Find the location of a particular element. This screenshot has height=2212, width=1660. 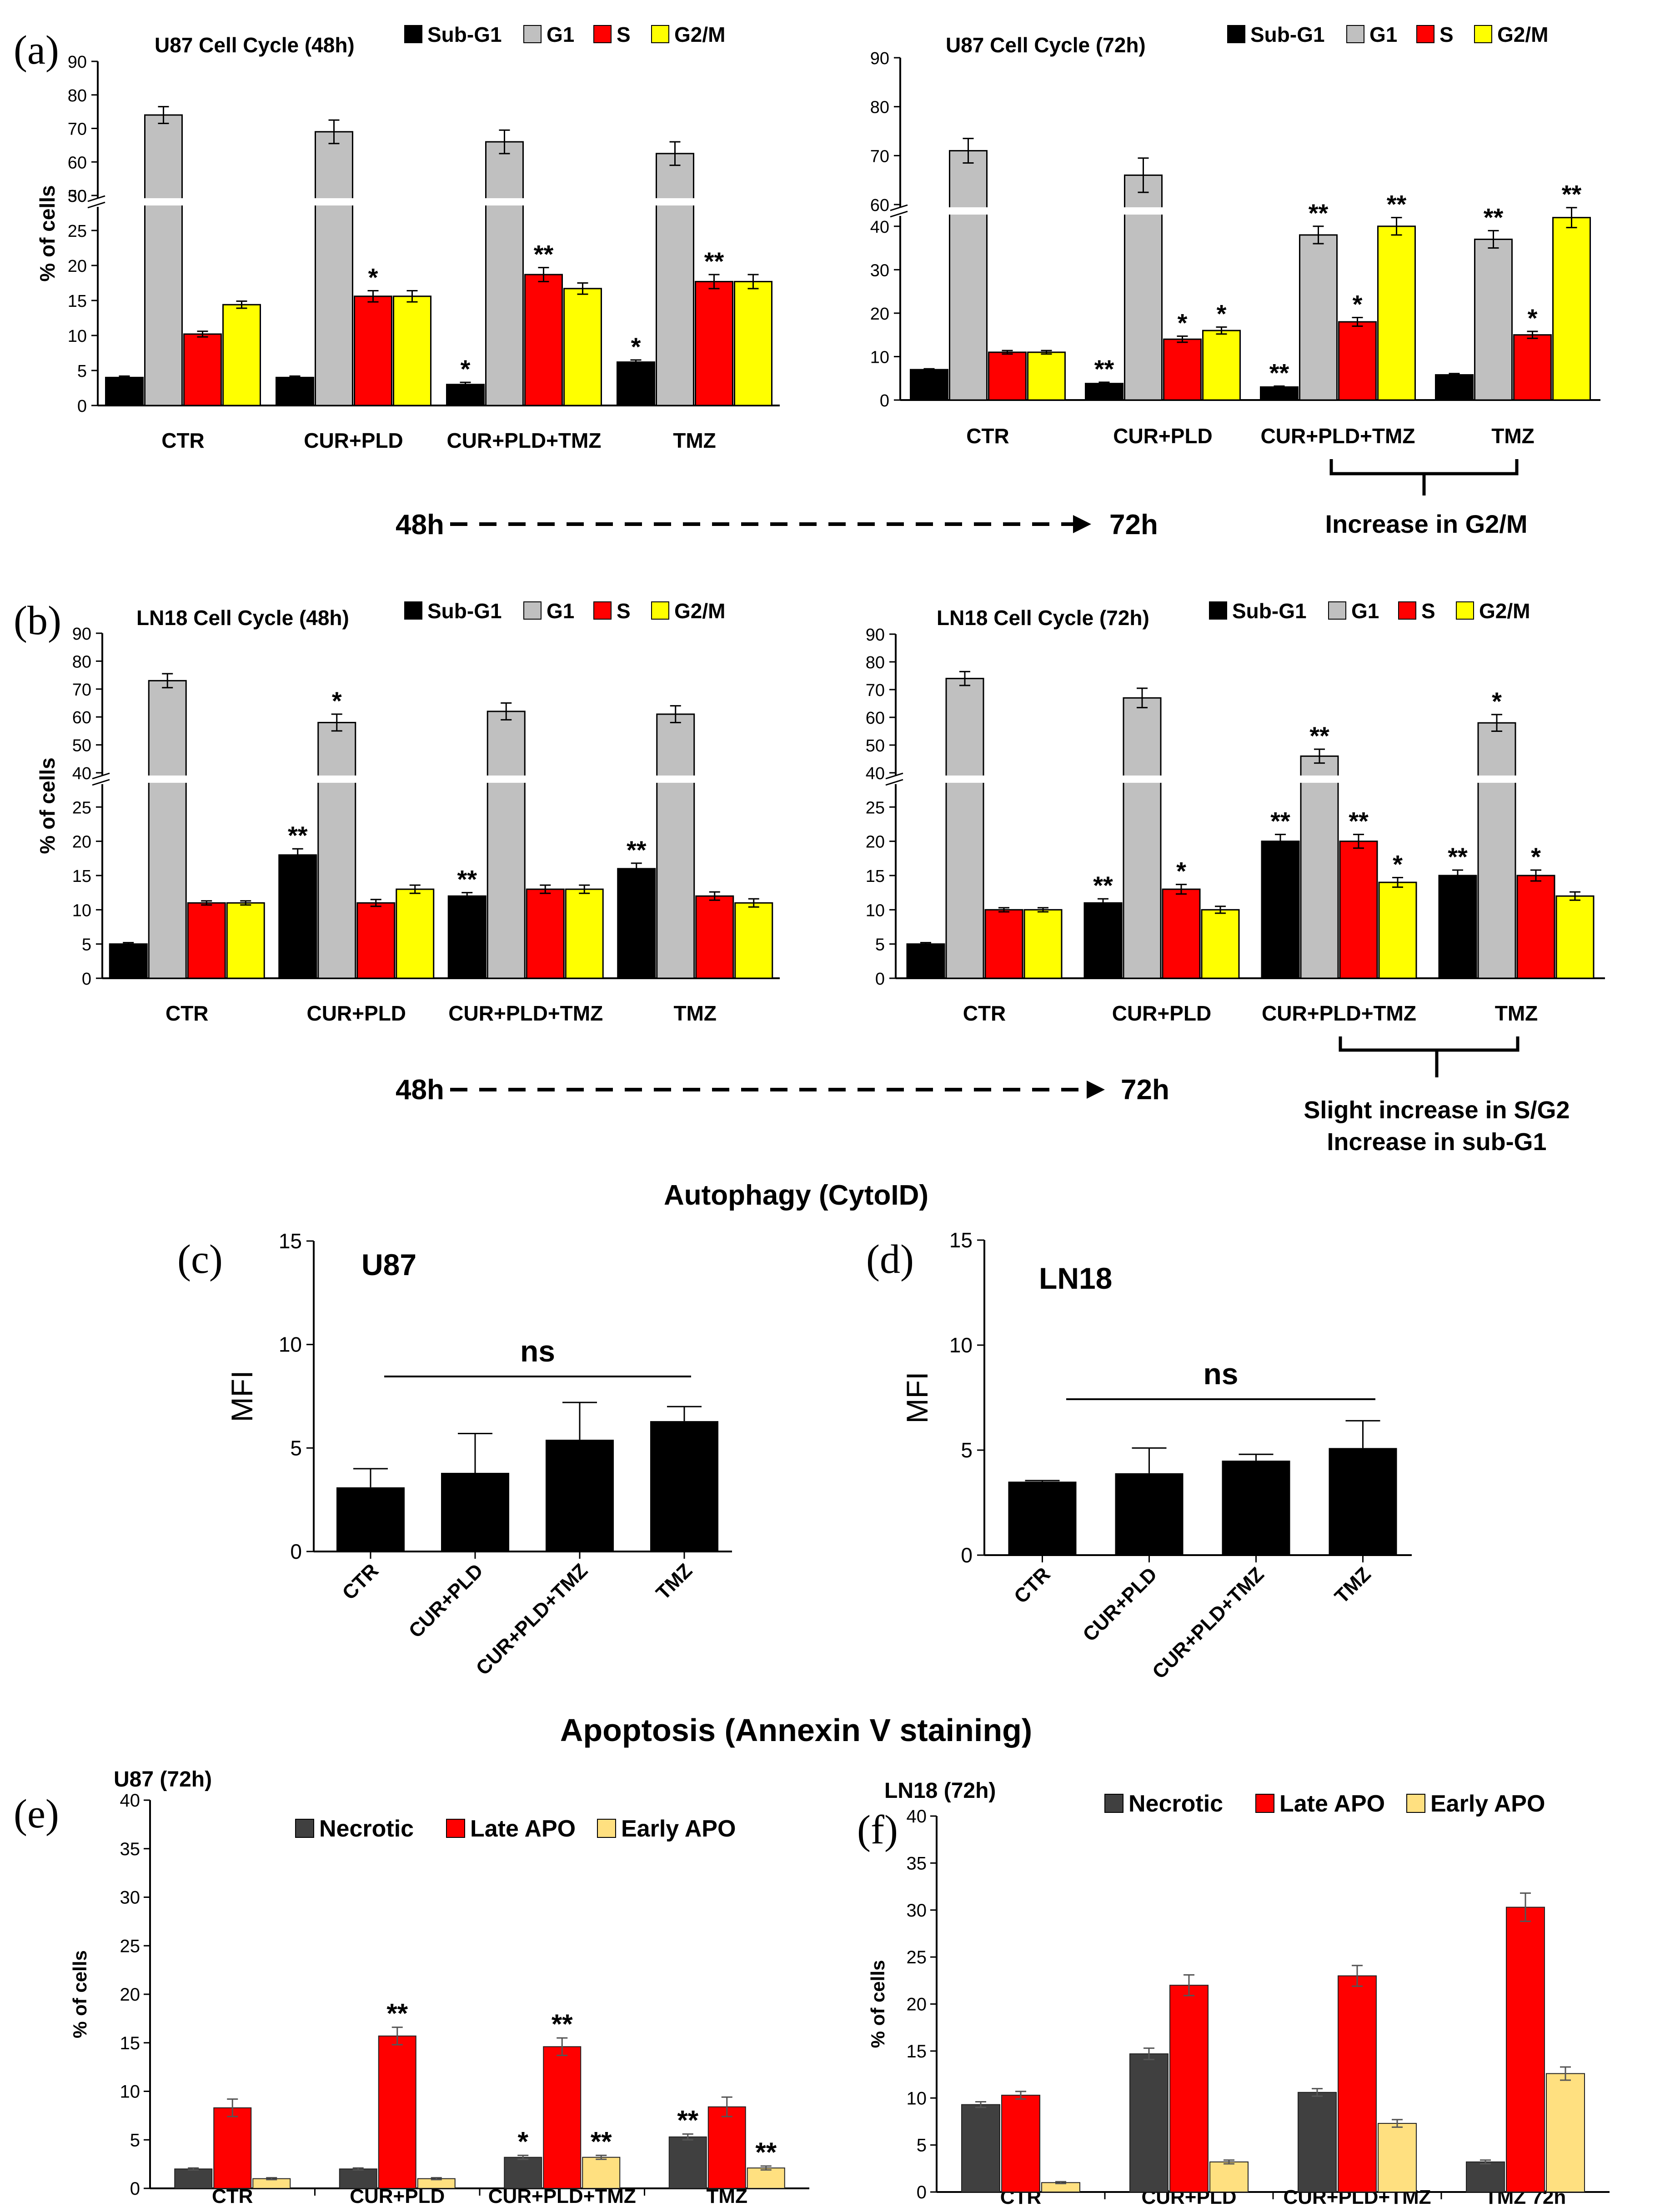

significance-label: ns is located at coordinates (1220, 1374).